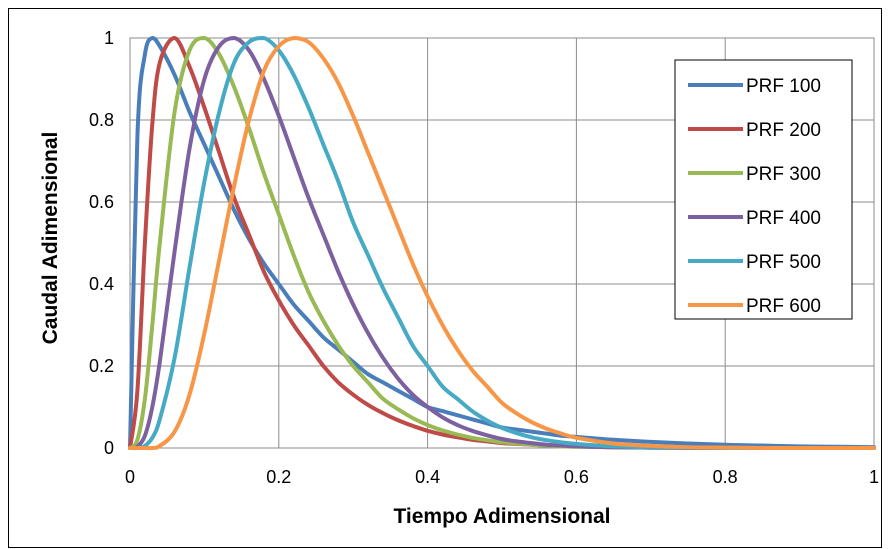 The width and height of the screenshot is (890, 549). Describe the element at coordinates (502, 477) in the screenshot. I see `x-axis-ticks: 0 0.2 0.4 0.6 0.8 1` at that location.